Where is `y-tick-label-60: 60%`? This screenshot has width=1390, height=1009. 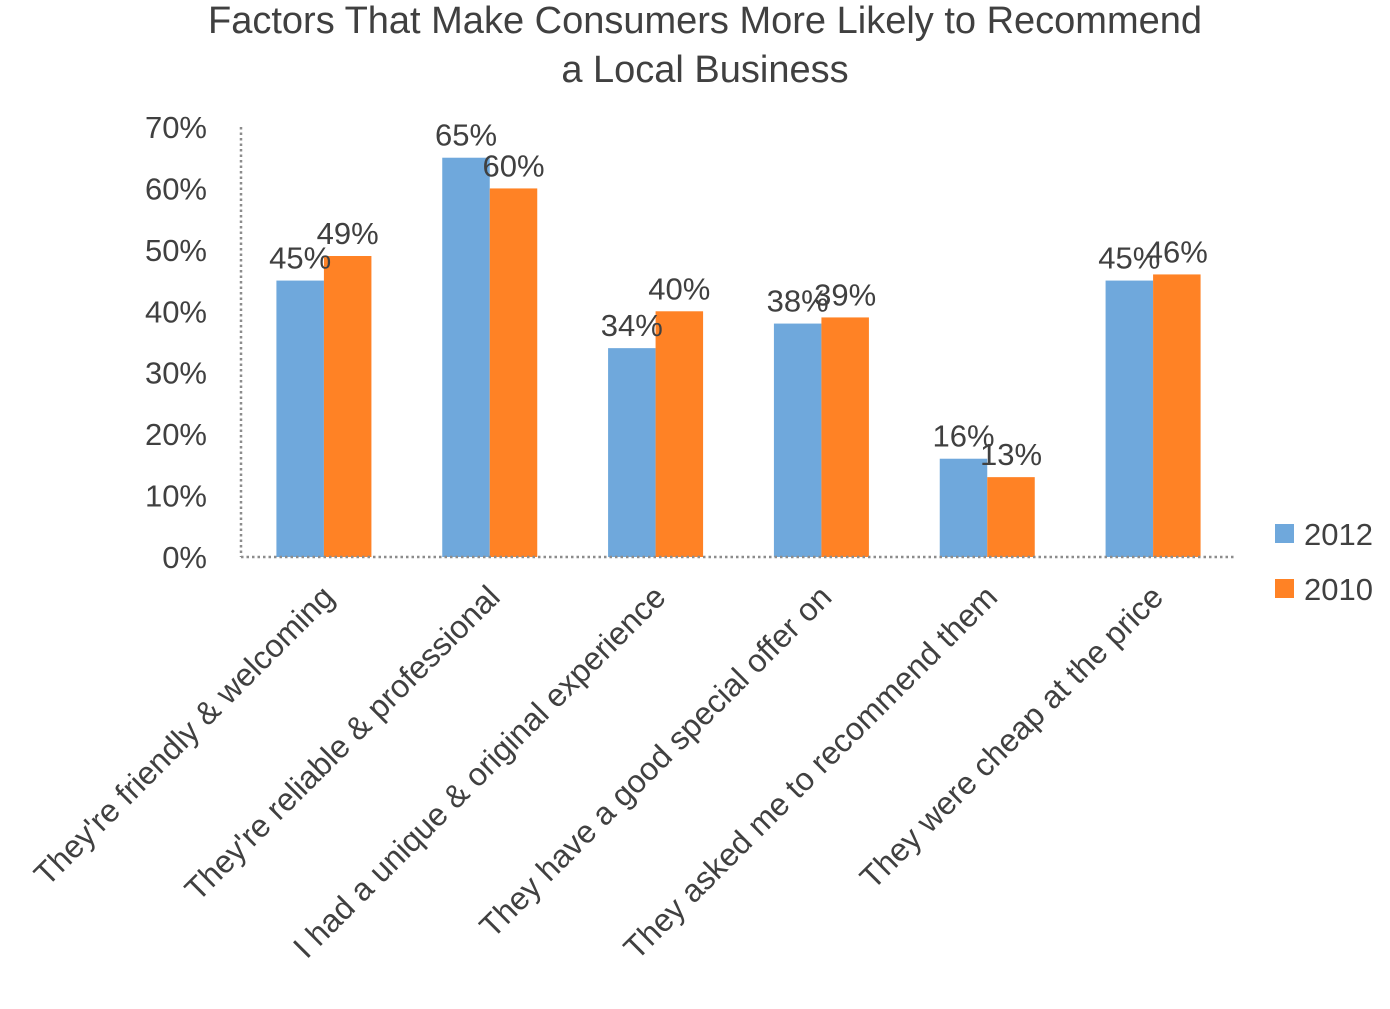
y-tick-label-60: 60% is located at coordinates (176, 188).